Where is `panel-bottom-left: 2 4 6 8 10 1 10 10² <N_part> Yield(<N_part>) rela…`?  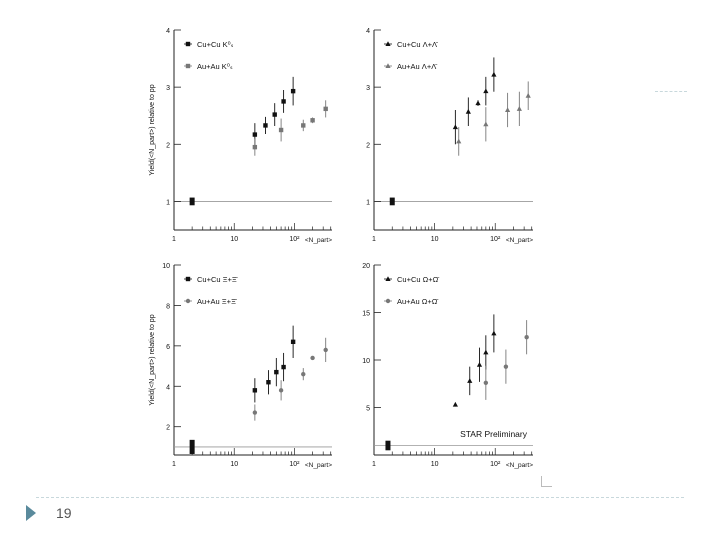 panel-bottom-left: 2 4 6 8 10 1 10 10² <N_part> Yield(<N_part>) rela… is located at coordinates (240, 366).